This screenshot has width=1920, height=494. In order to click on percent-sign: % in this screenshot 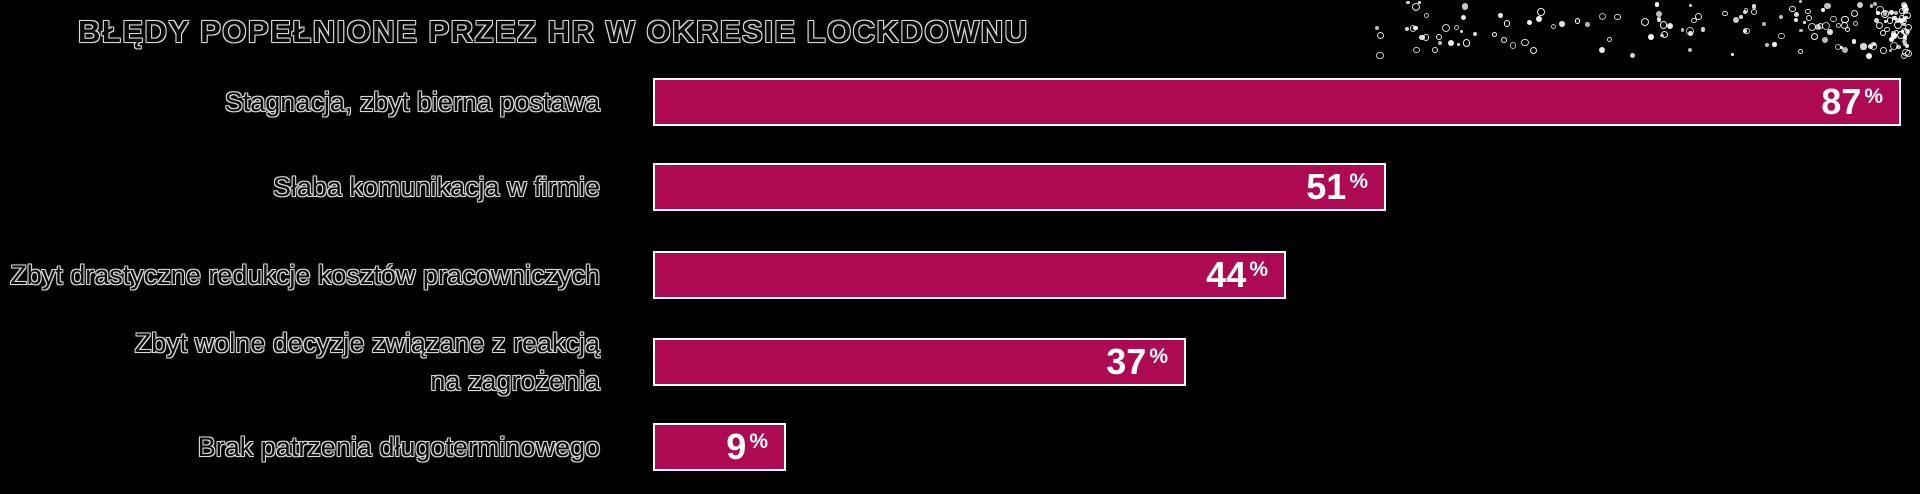, I will do `click(1258, 269)`.